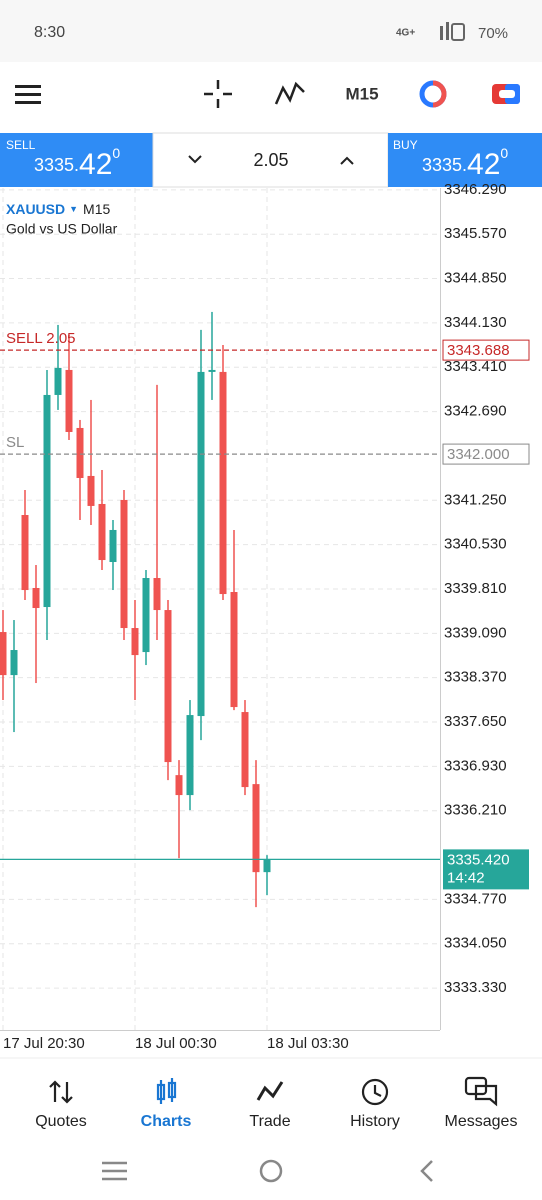  Describe the element at coordinates (475, 189) in the screenshot. I see `y-tick-label: 3346.290` at that location.